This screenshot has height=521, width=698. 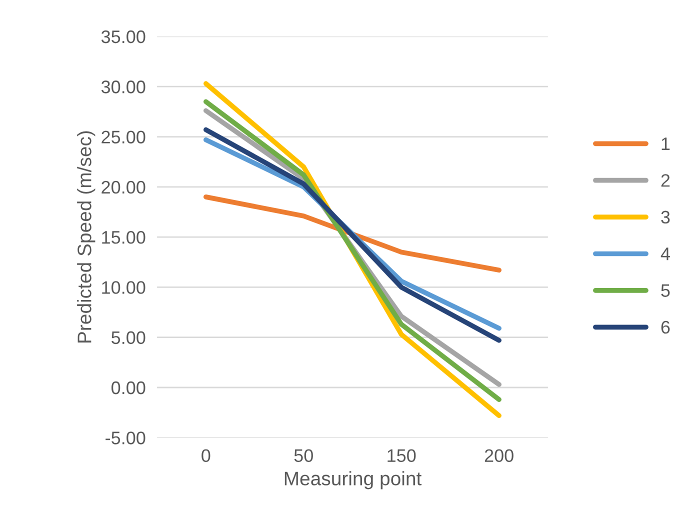 What do you see at coordinates (665, 217) in the screenshot?
I see `legend-label: 3` at bounding box center [665, 217].